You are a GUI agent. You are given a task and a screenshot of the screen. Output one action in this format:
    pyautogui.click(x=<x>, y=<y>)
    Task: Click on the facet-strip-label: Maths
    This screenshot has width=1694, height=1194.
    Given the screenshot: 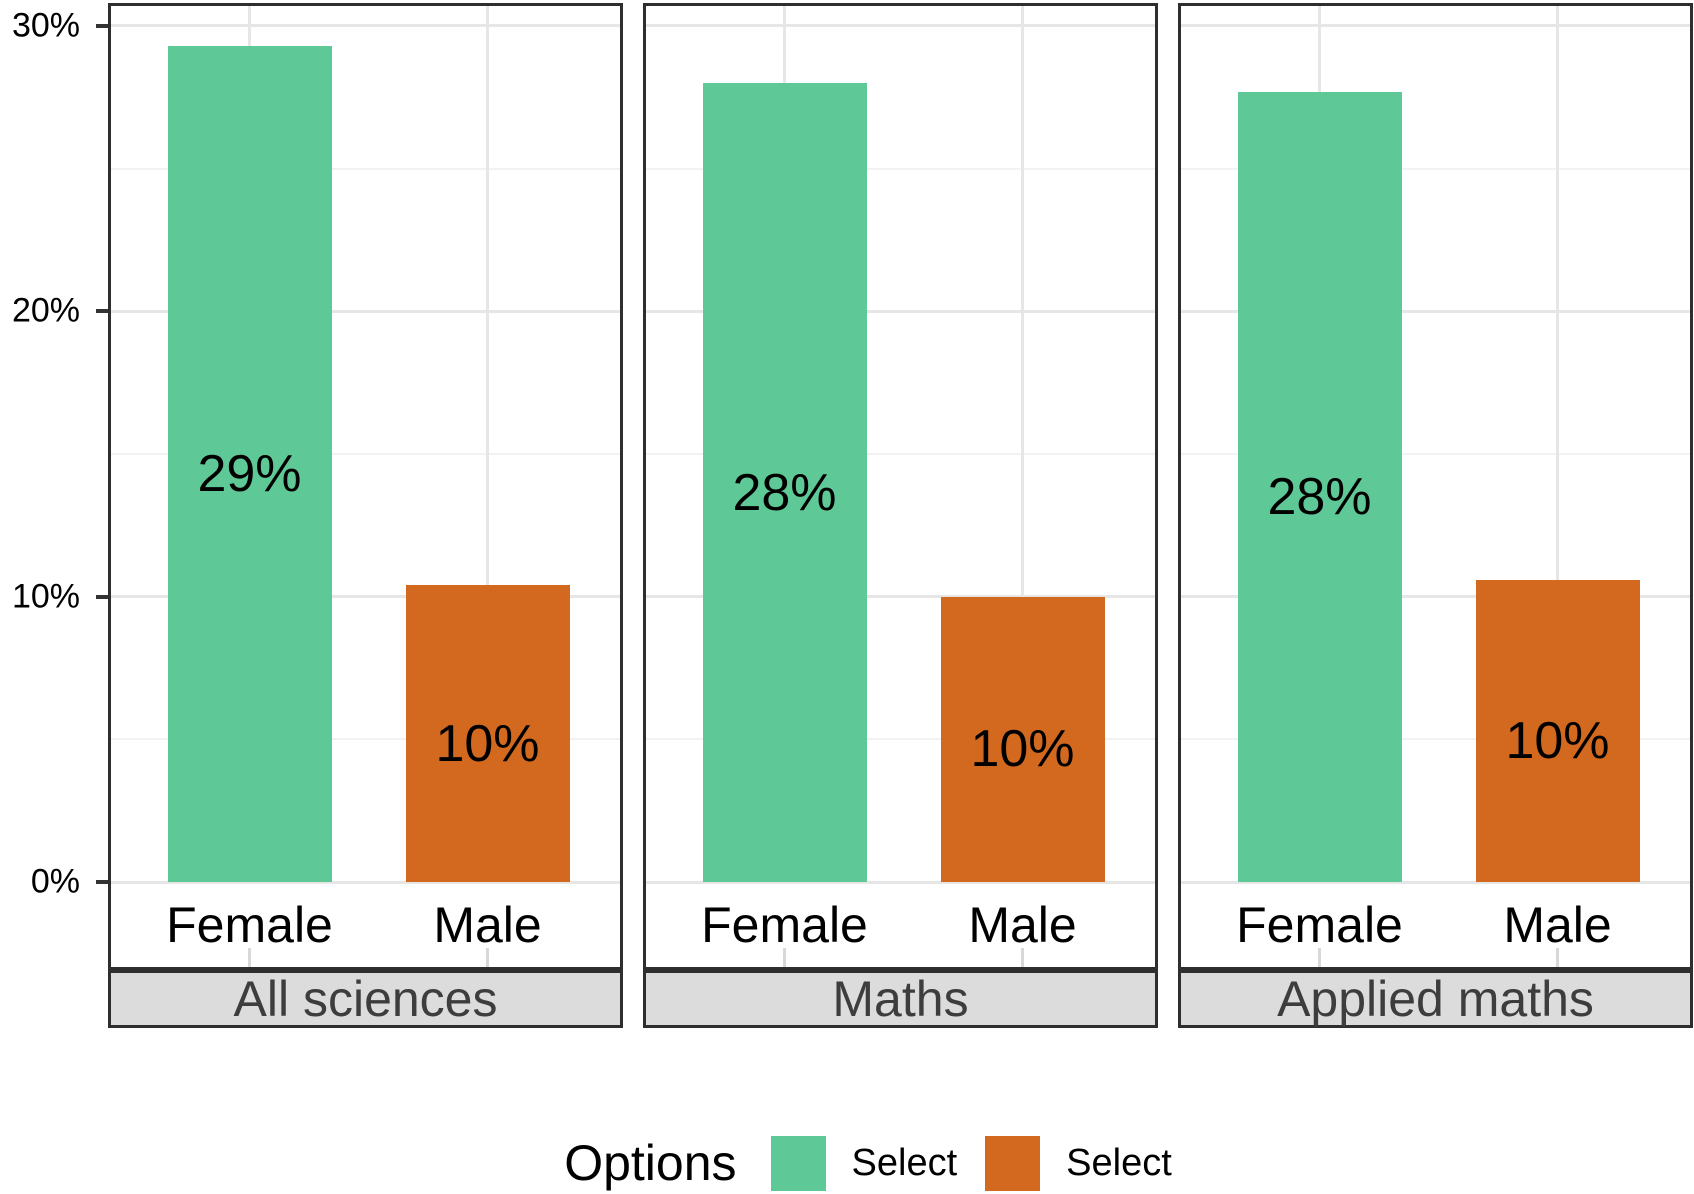 What is the action you would take?
    pyautogui.click(x=900, y=999)
    